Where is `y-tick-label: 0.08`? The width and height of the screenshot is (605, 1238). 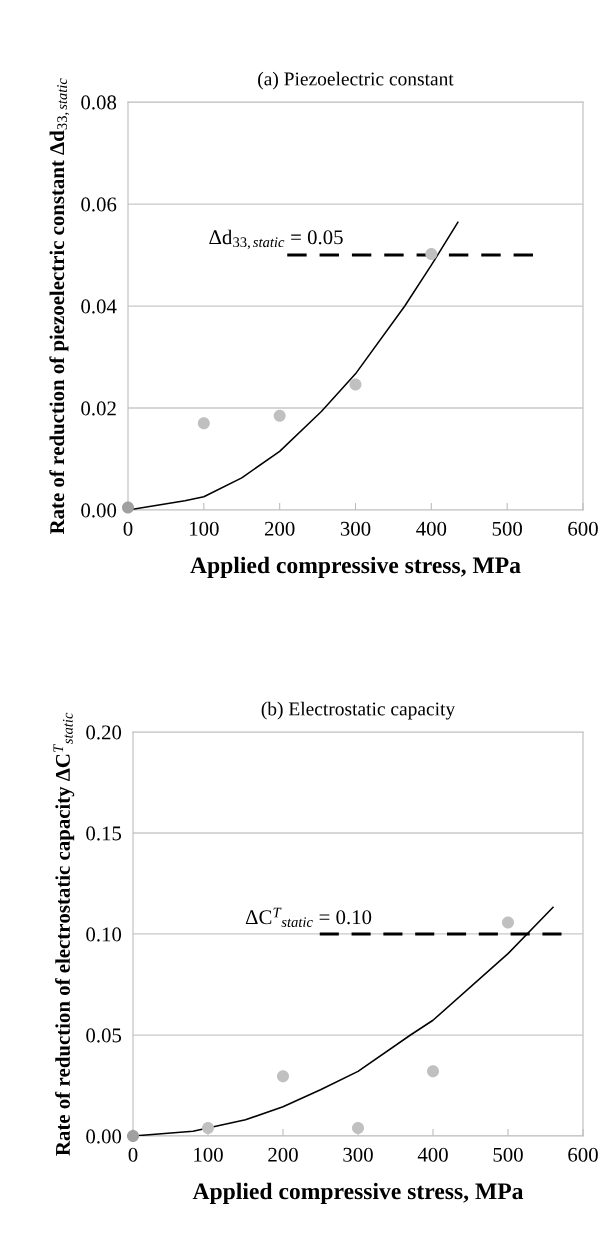
y-tick-label: 0.08 is located at coordinates (99, 102).